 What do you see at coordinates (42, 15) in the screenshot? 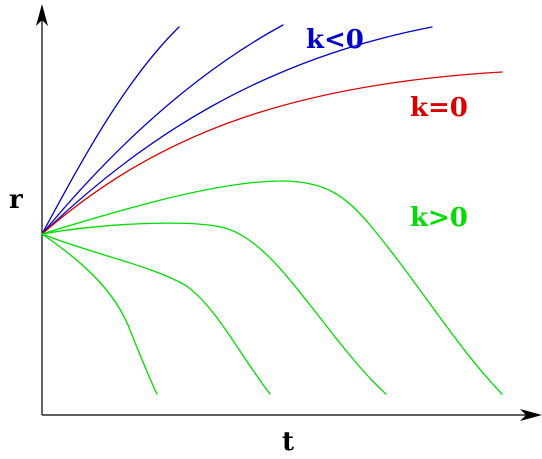
I see `y-axis-arrow` at bounding box center [42, 15].